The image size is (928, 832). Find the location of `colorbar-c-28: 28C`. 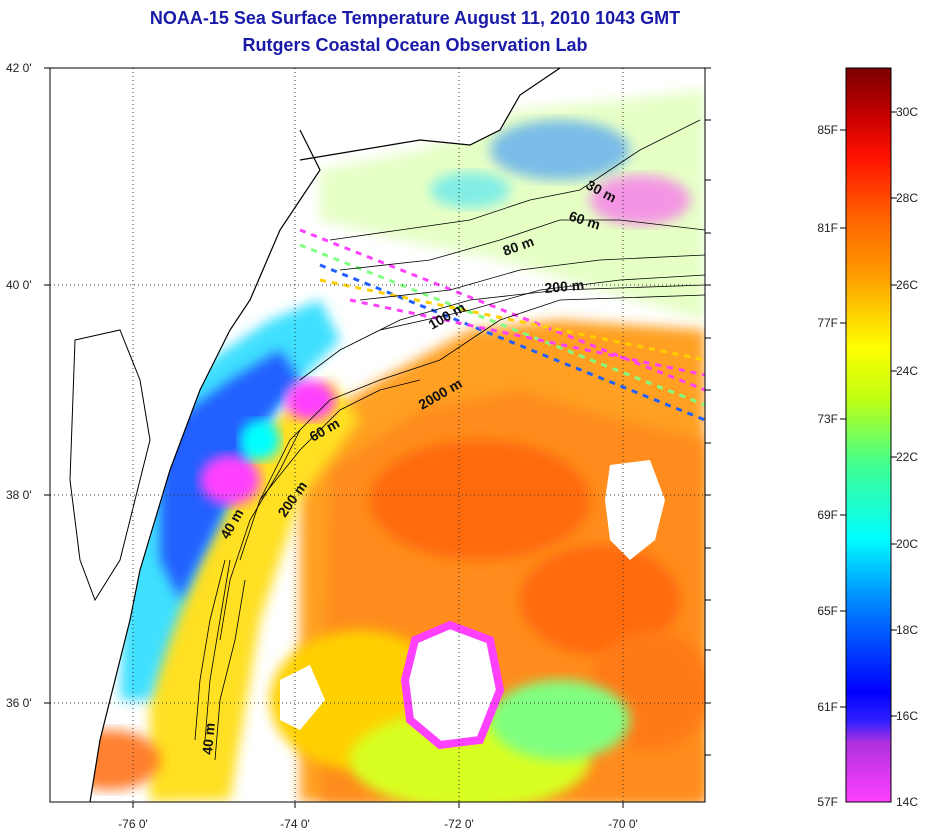

colorbar-c-28: 28C is located at coordinates (907, 198).